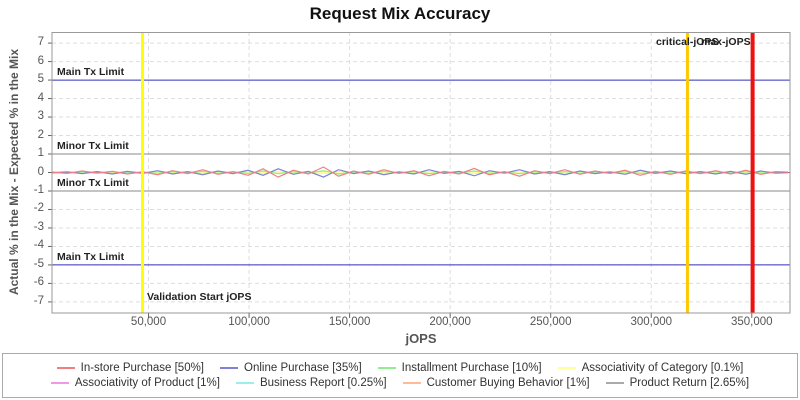  Describe the element at coordinates (148, 322) in the screenshot. I see `x-tick-label: 50,000` at that location.